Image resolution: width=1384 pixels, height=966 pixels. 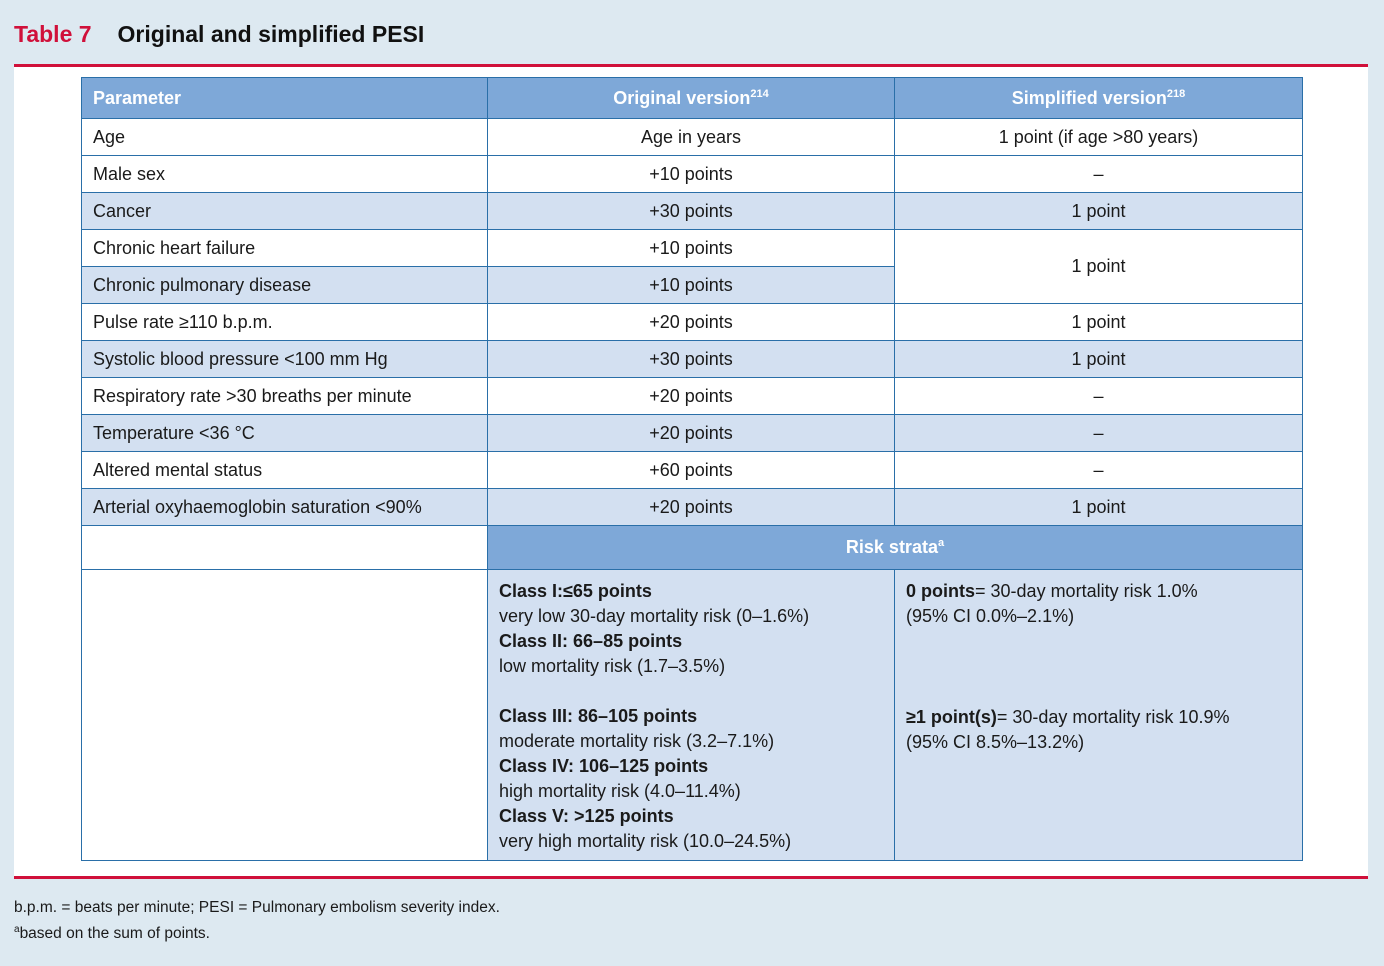 I want to click on table-row: Altered mental status +60 points –, so click(x=692, y=470).